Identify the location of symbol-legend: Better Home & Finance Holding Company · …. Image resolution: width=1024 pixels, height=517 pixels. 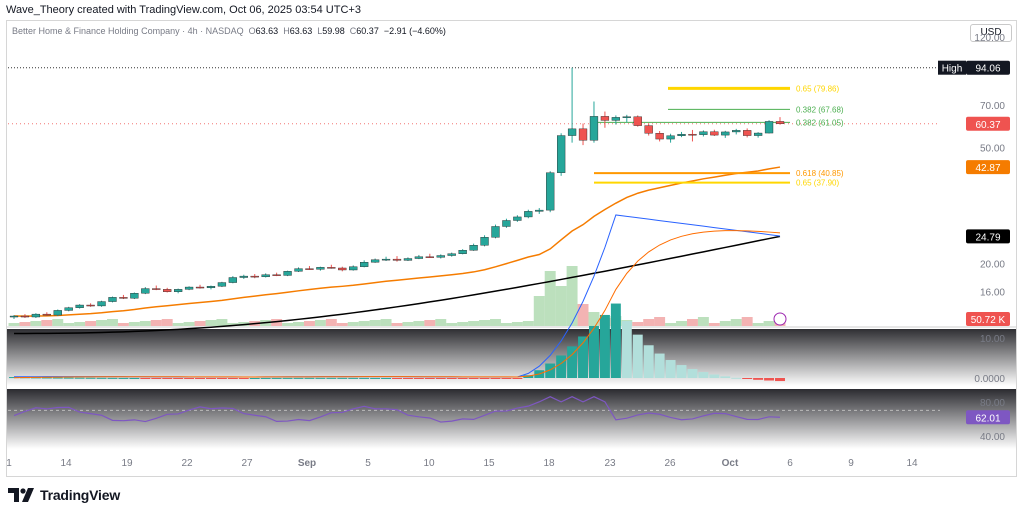
(229, 31).